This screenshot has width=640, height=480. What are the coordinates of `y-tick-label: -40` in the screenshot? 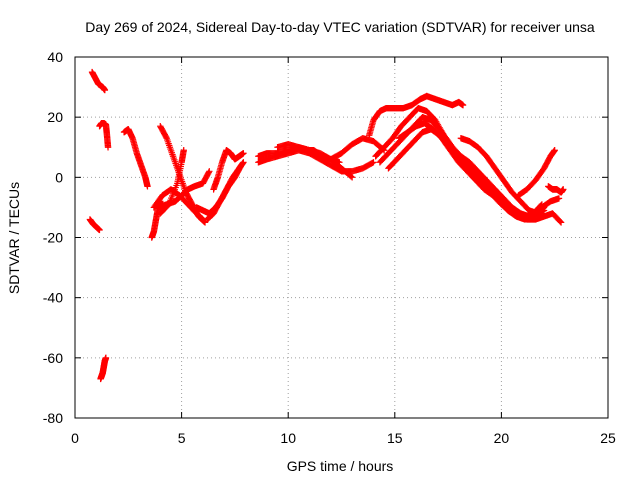 It's located at (53, 298).